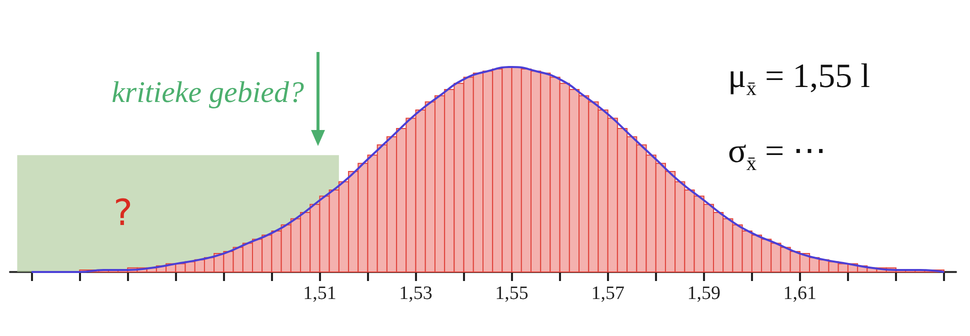 The width and height of the screenshot is (970, 336). I want to click on annotation: σ$_{x̄}$ = ⋯, so click(777, 154).